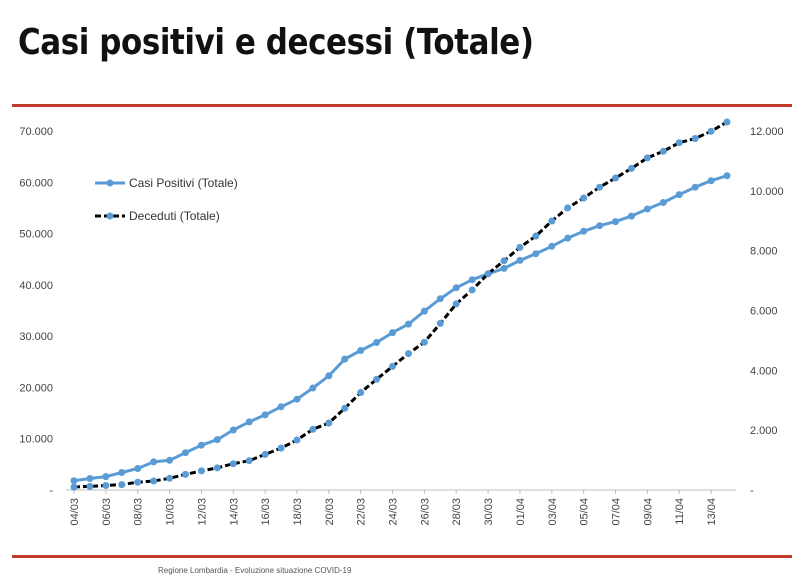 This screenshot has height=576, width=800. Describe the element at coordinates (36, 286) in the screenshot. I see `left-axis-tick-label: 40.000` at that location.